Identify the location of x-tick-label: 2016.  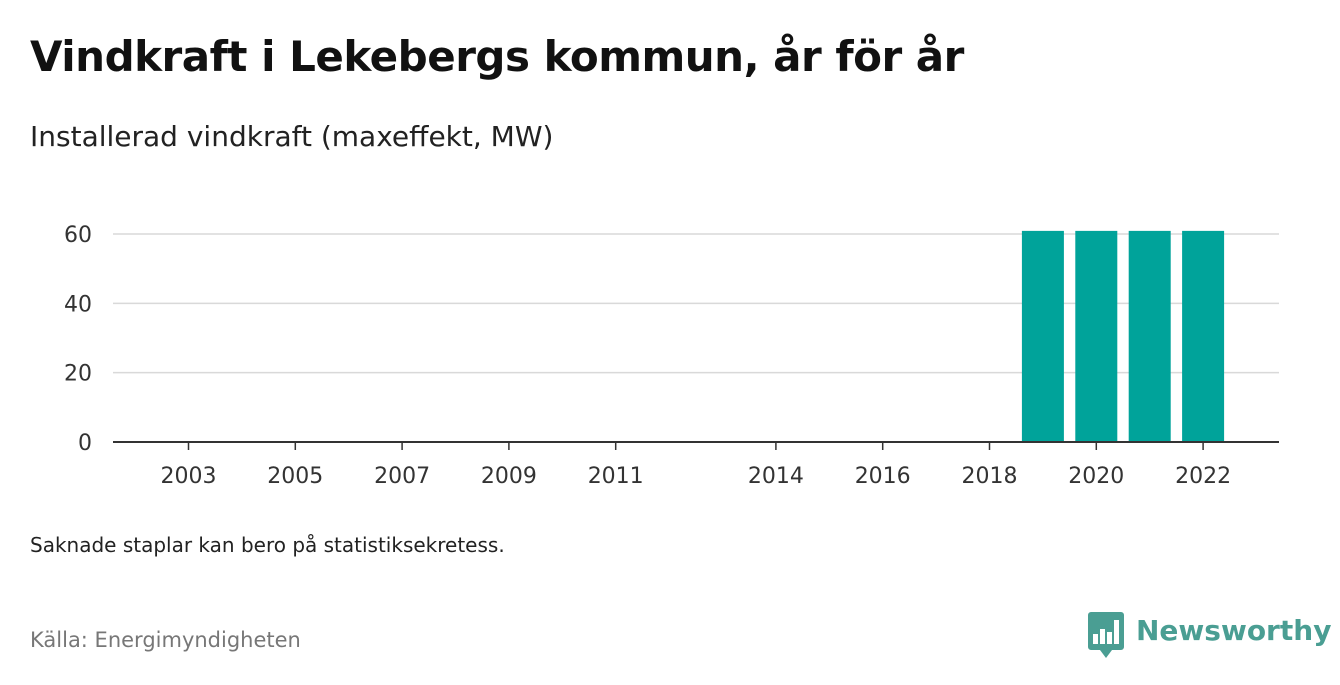
(883, 476).